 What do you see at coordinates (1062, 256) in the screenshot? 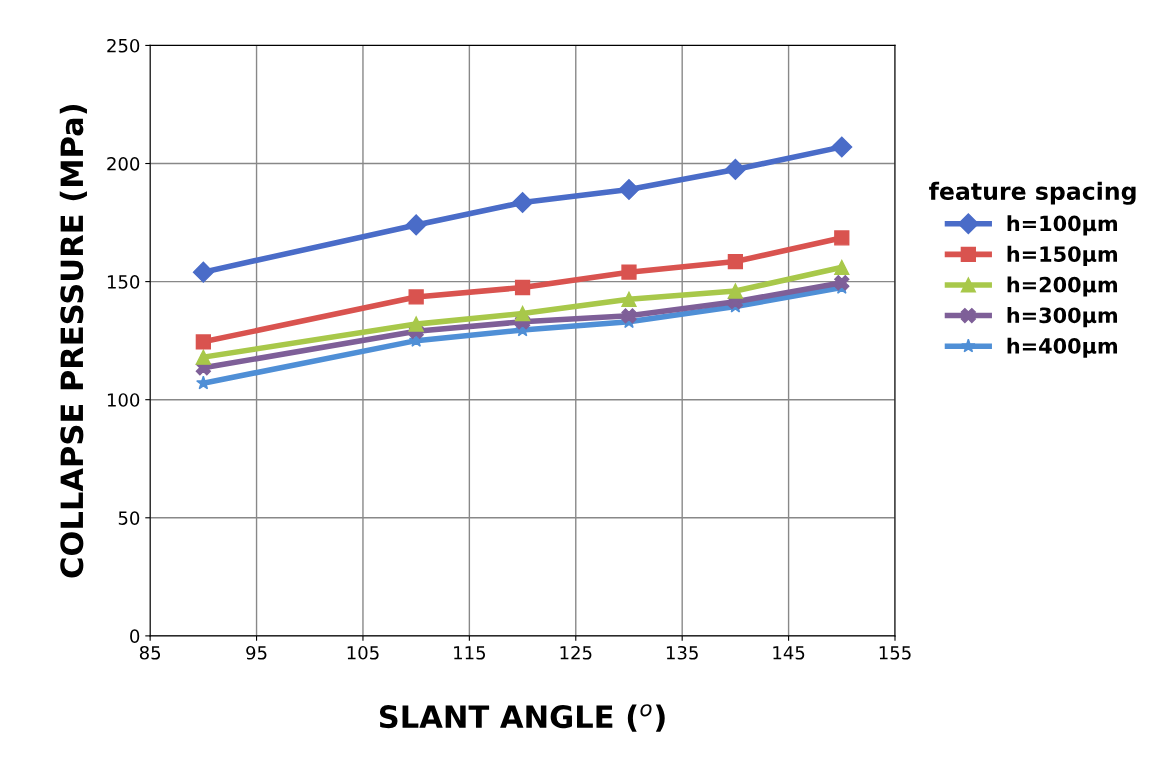
I see `legend-label: h=150µm` at bounding box center [1062, 256].